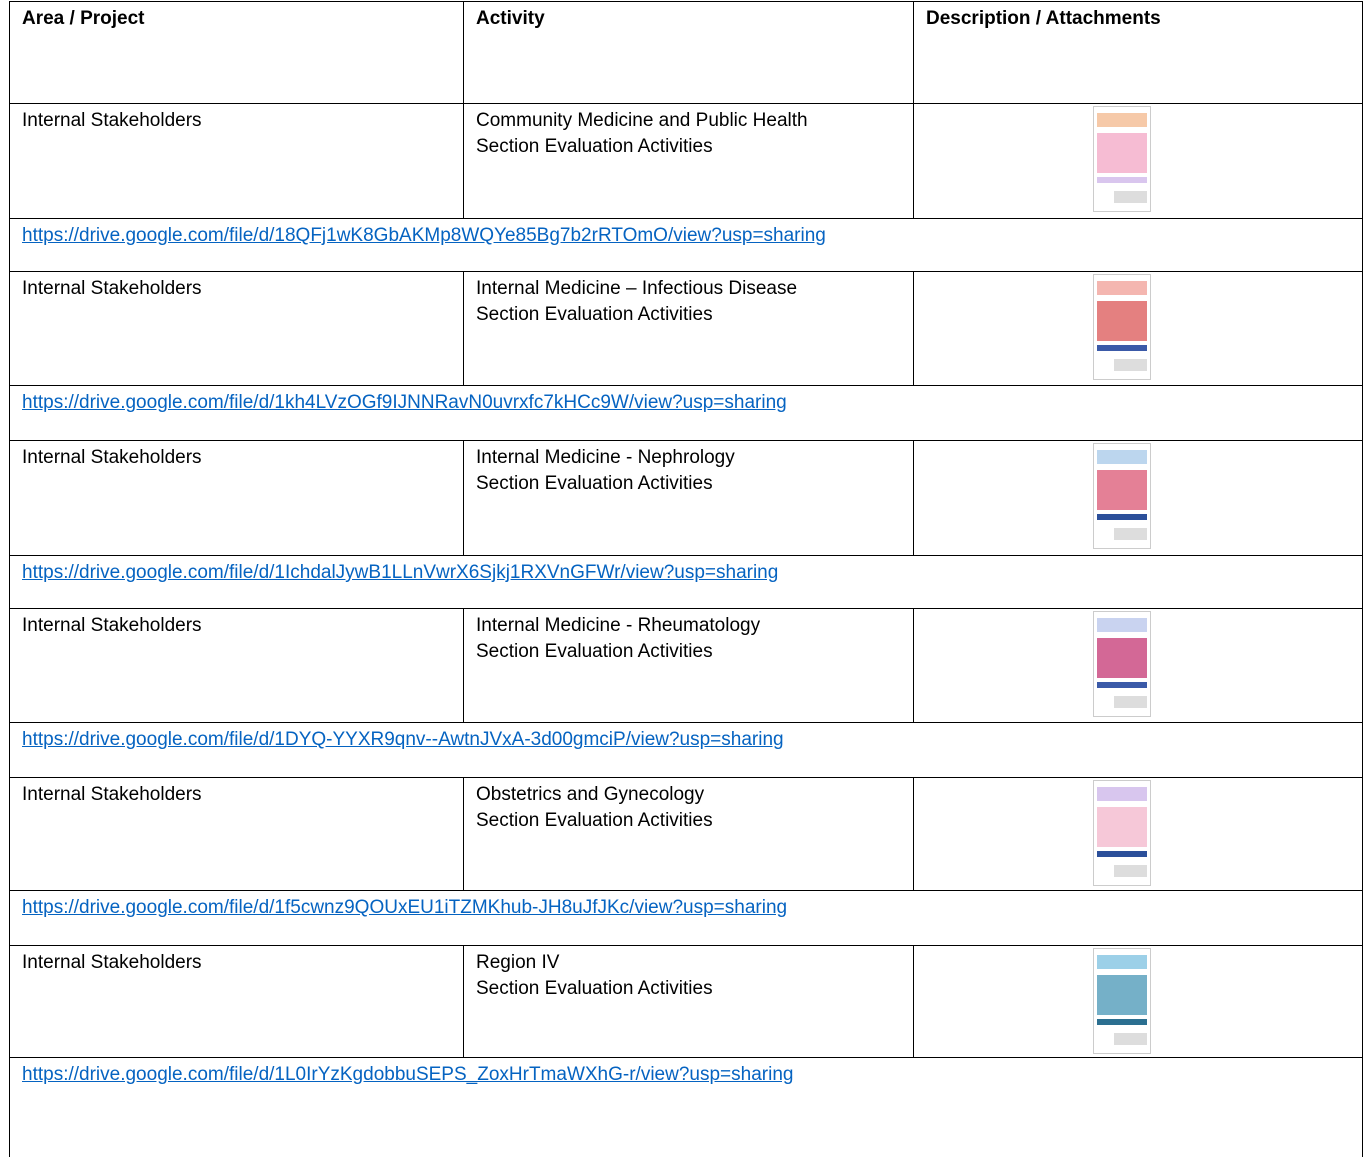 The width and height of the screenshot is (1367, 1157). Describe the element at coordinates (637, 288) in the screenshot. I see `activity-line: Internal Medicine – Infectious Disease` at that location.